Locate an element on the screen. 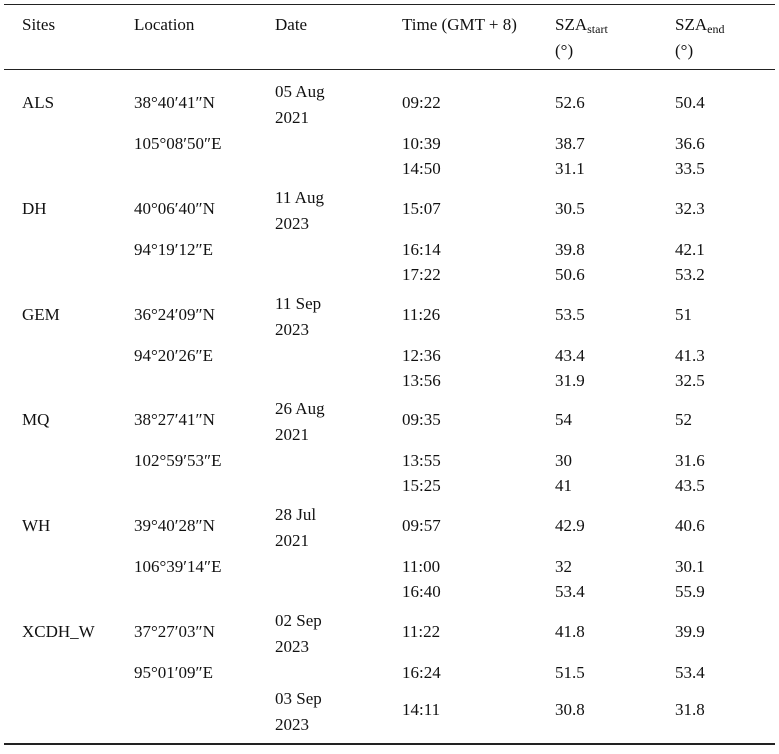  date-cell: 02 Sep 2023 is located at coordinates (298, 633).